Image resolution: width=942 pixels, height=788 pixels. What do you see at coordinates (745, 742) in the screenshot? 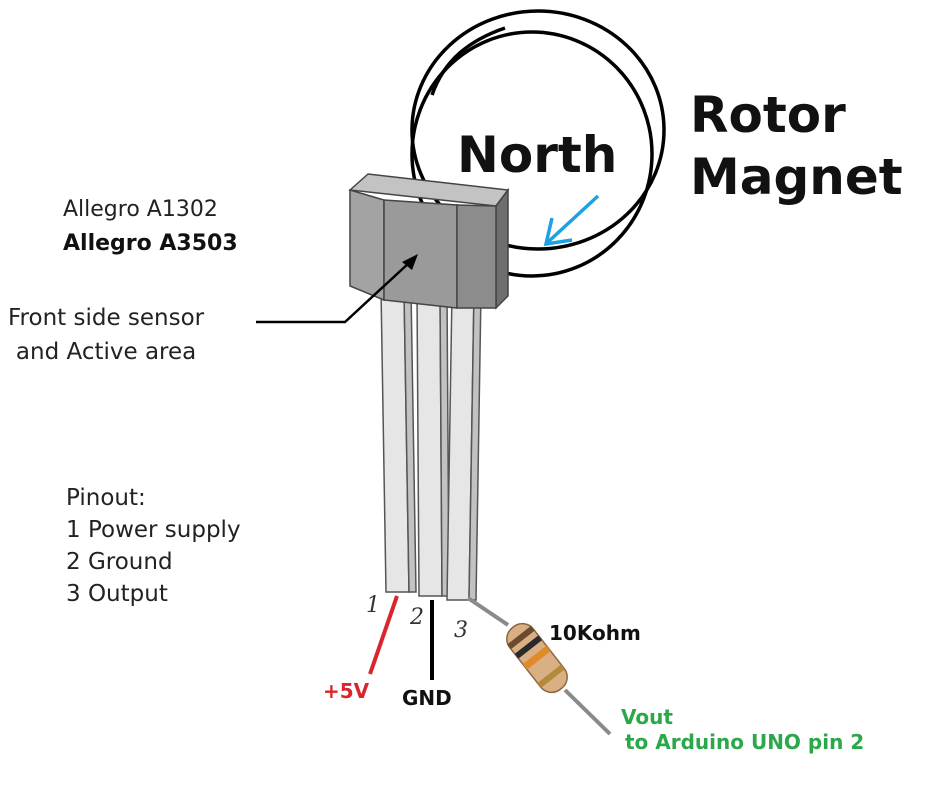
I see `vout-label-line2: to Arduino UNO pin 2` at bounding box center [745, 742].